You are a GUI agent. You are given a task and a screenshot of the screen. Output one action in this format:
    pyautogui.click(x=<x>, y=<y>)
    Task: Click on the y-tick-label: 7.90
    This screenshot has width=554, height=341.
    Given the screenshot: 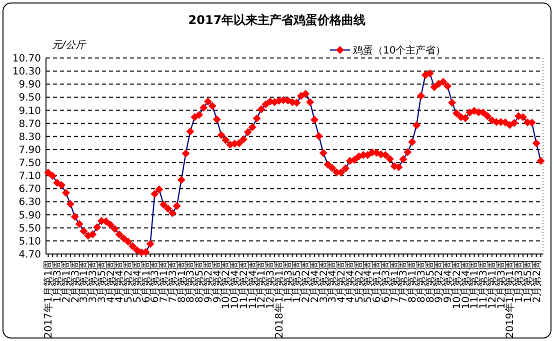 What is the action you would take?
    pyautogui.click(x=29, y=150)
    